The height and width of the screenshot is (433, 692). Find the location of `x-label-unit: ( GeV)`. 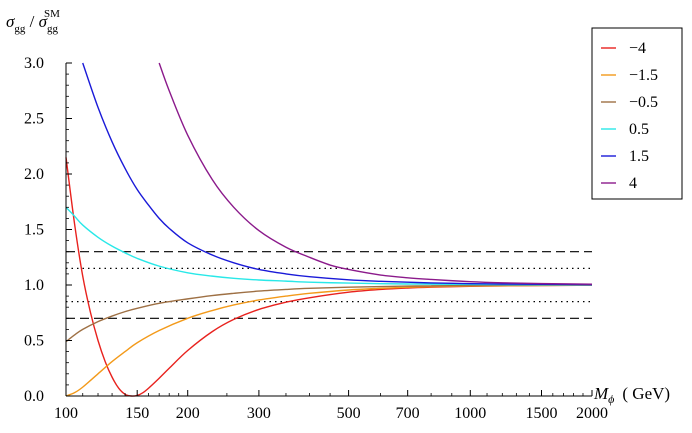

x-label-unit: ( GeV) is located at coordinates (646, 393).